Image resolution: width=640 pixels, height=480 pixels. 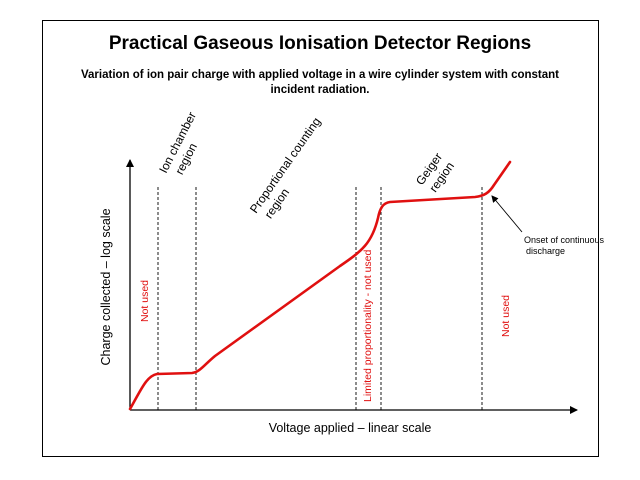 What do you see at coordinates (350, 428) in the screenshot?
I see `x-axis-label: Voltage applied – linear scale` at bounding box center [350, 428].